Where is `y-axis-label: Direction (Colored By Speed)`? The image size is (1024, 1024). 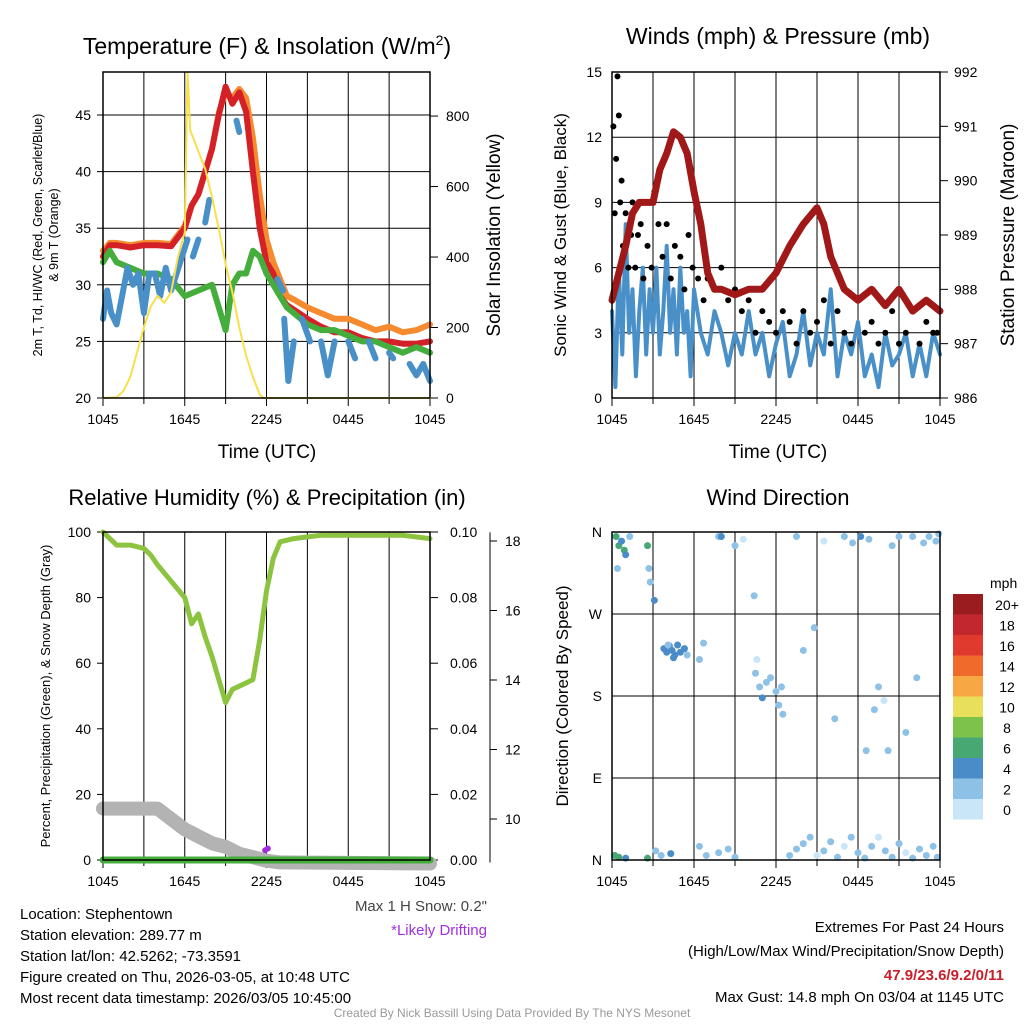 y-axis-label: Direction (Colored By Speed) is located at coordinates (562, 695).